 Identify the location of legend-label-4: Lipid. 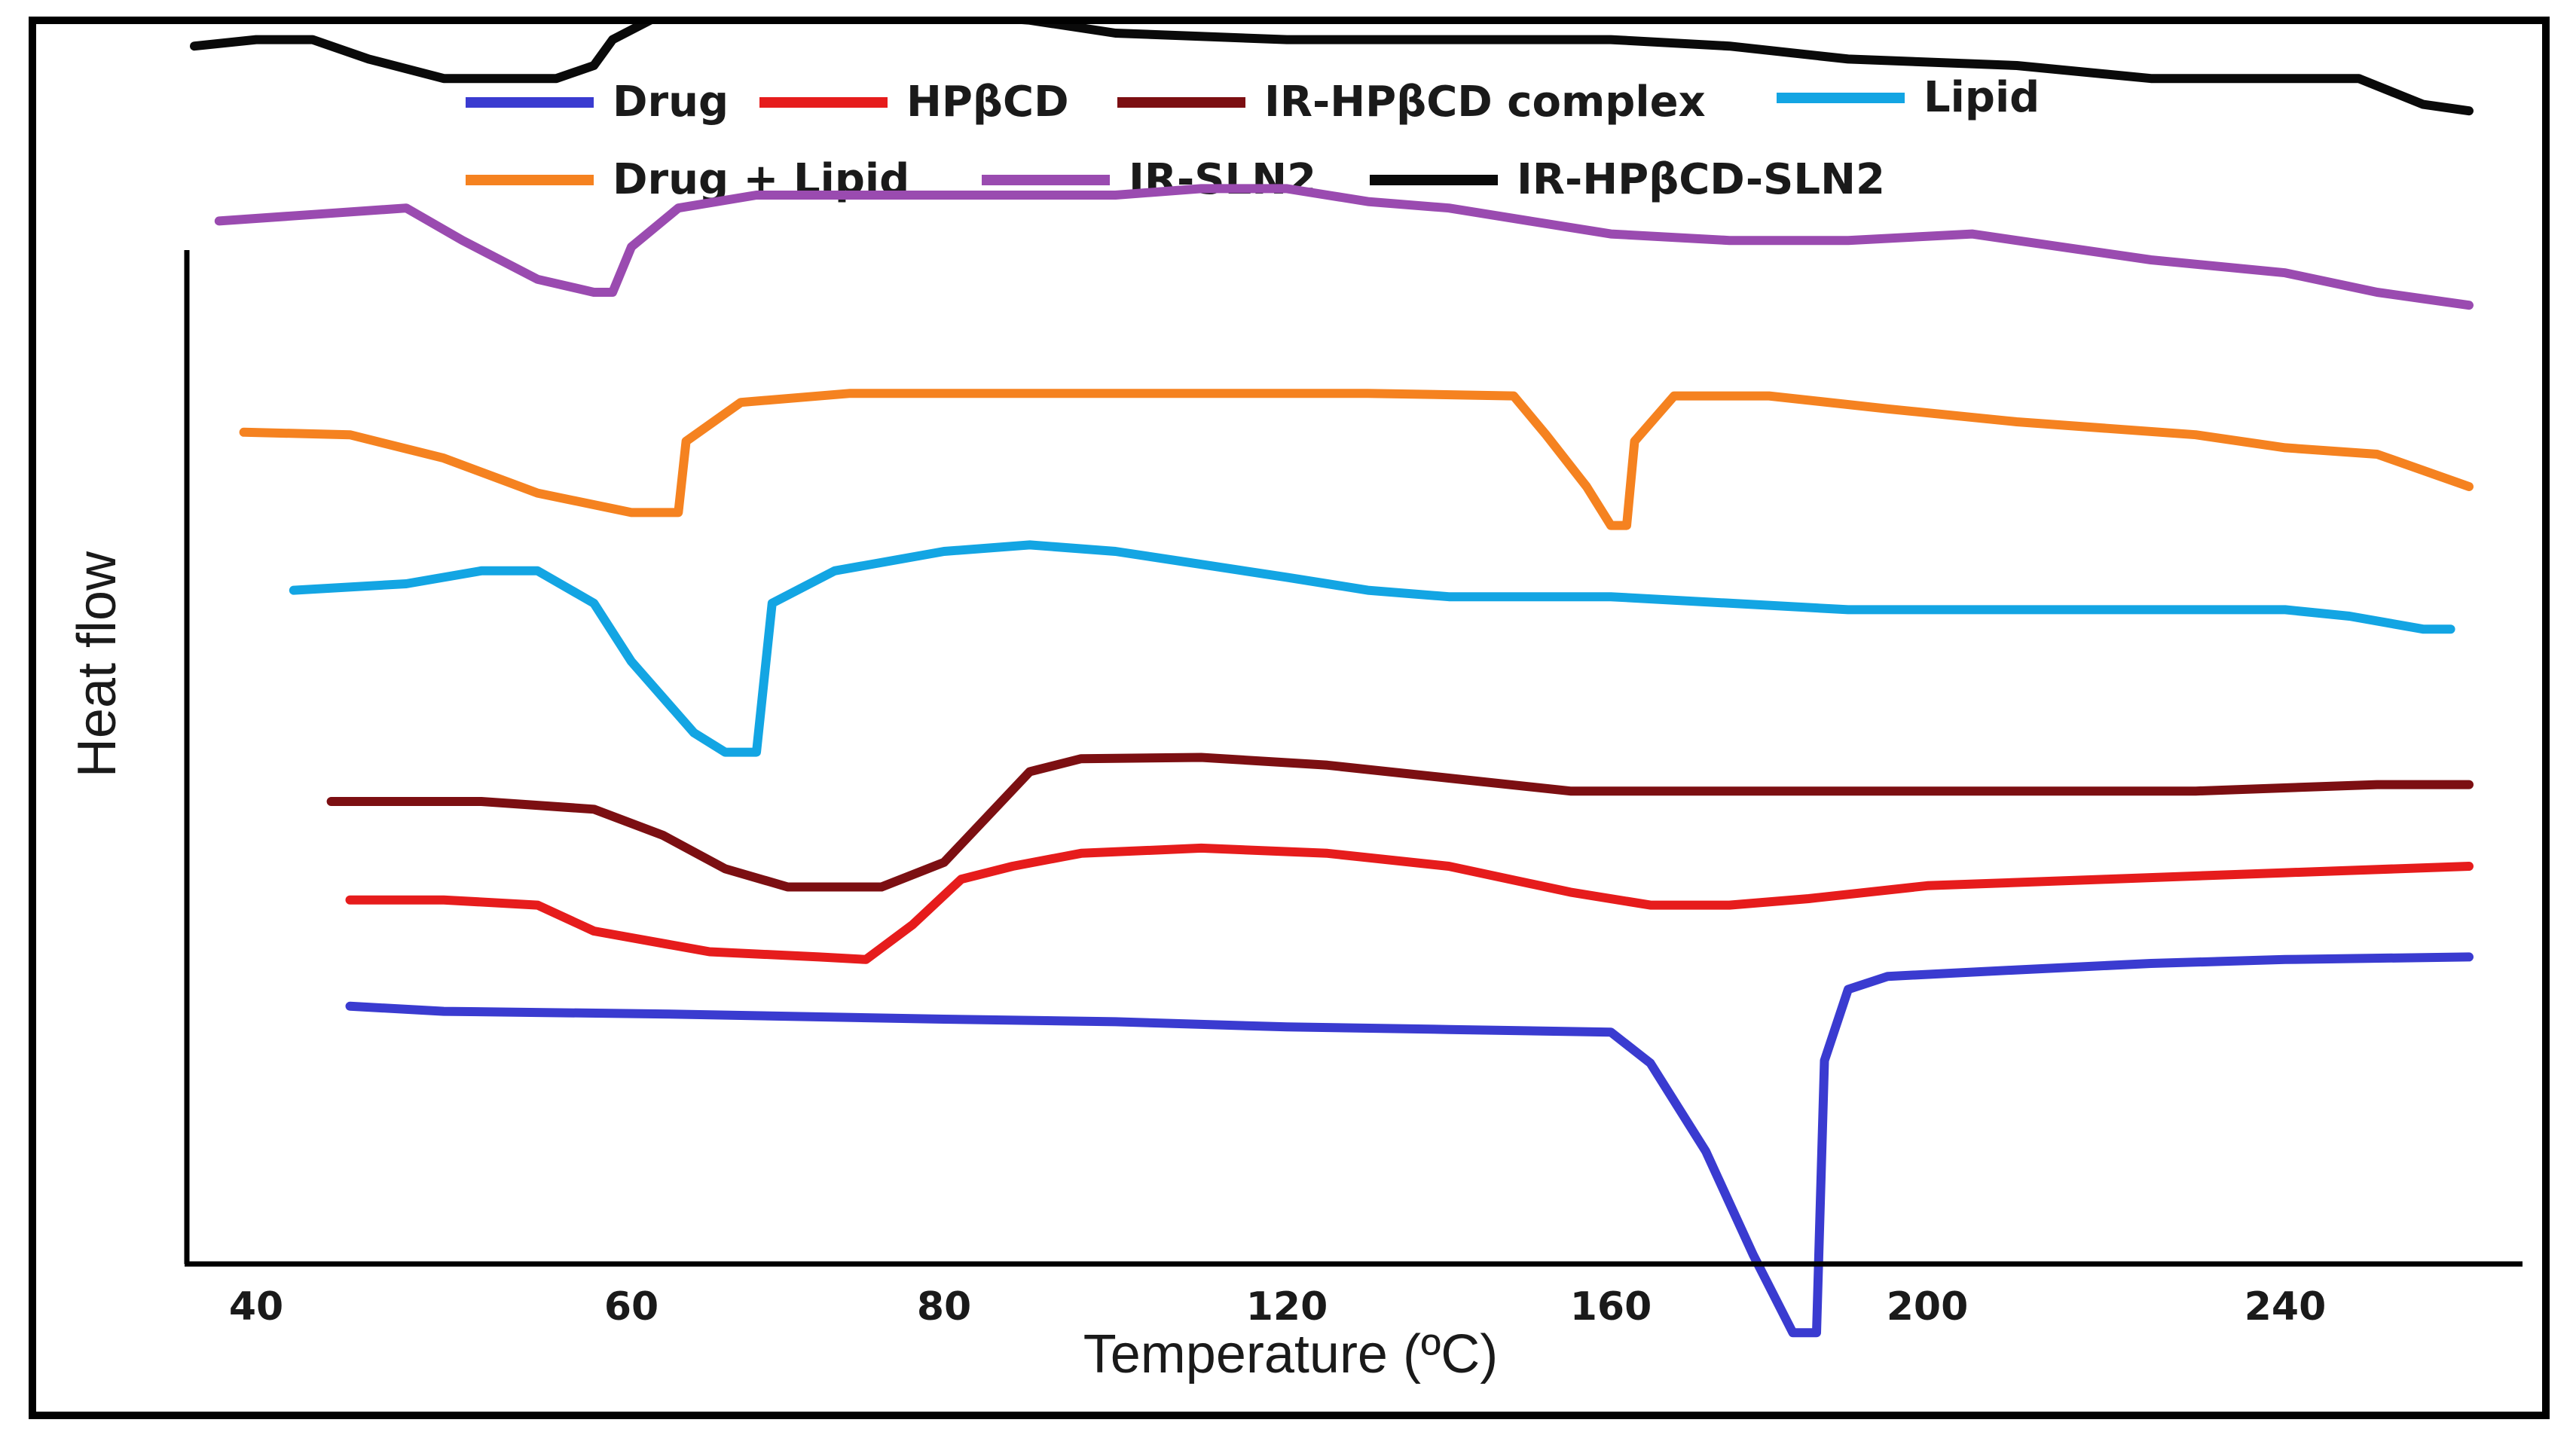
(1982, 97).